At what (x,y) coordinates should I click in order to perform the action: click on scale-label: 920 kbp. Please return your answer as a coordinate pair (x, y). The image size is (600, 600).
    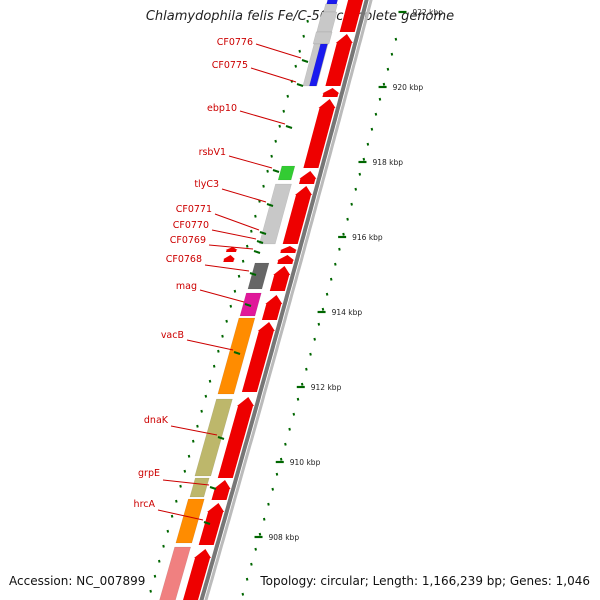
    Looking at the image, I should click on (408, 87).